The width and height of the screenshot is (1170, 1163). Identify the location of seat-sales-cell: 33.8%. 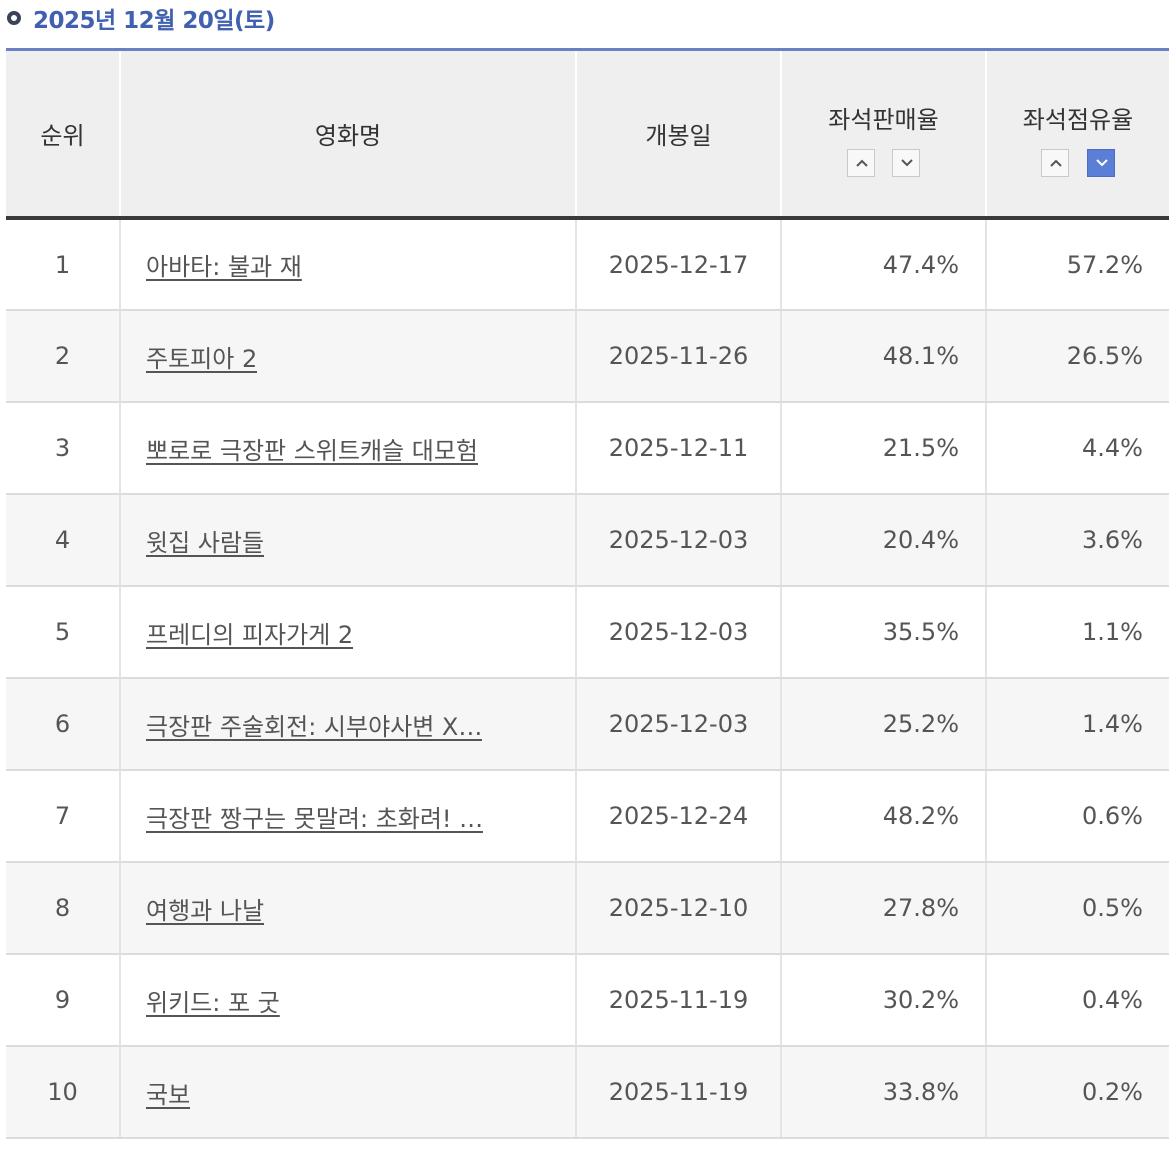
(884, 1092).